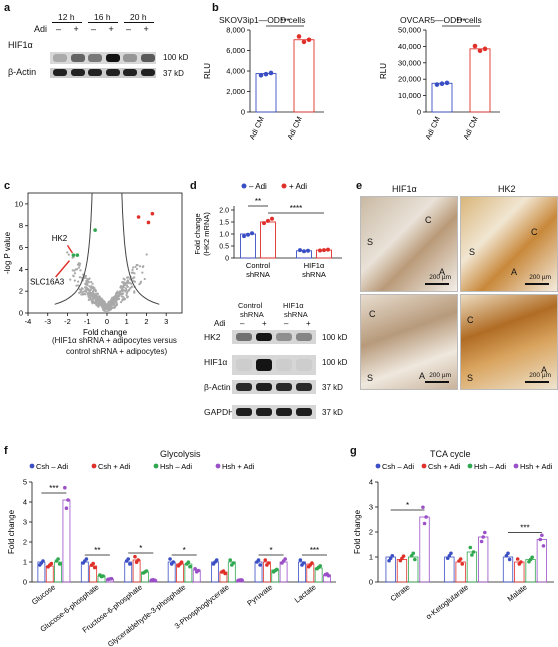  Describe the element at coordinates (357, 531) in the screenshot. I see `panel-g-ylabel: Fold change` at that location.